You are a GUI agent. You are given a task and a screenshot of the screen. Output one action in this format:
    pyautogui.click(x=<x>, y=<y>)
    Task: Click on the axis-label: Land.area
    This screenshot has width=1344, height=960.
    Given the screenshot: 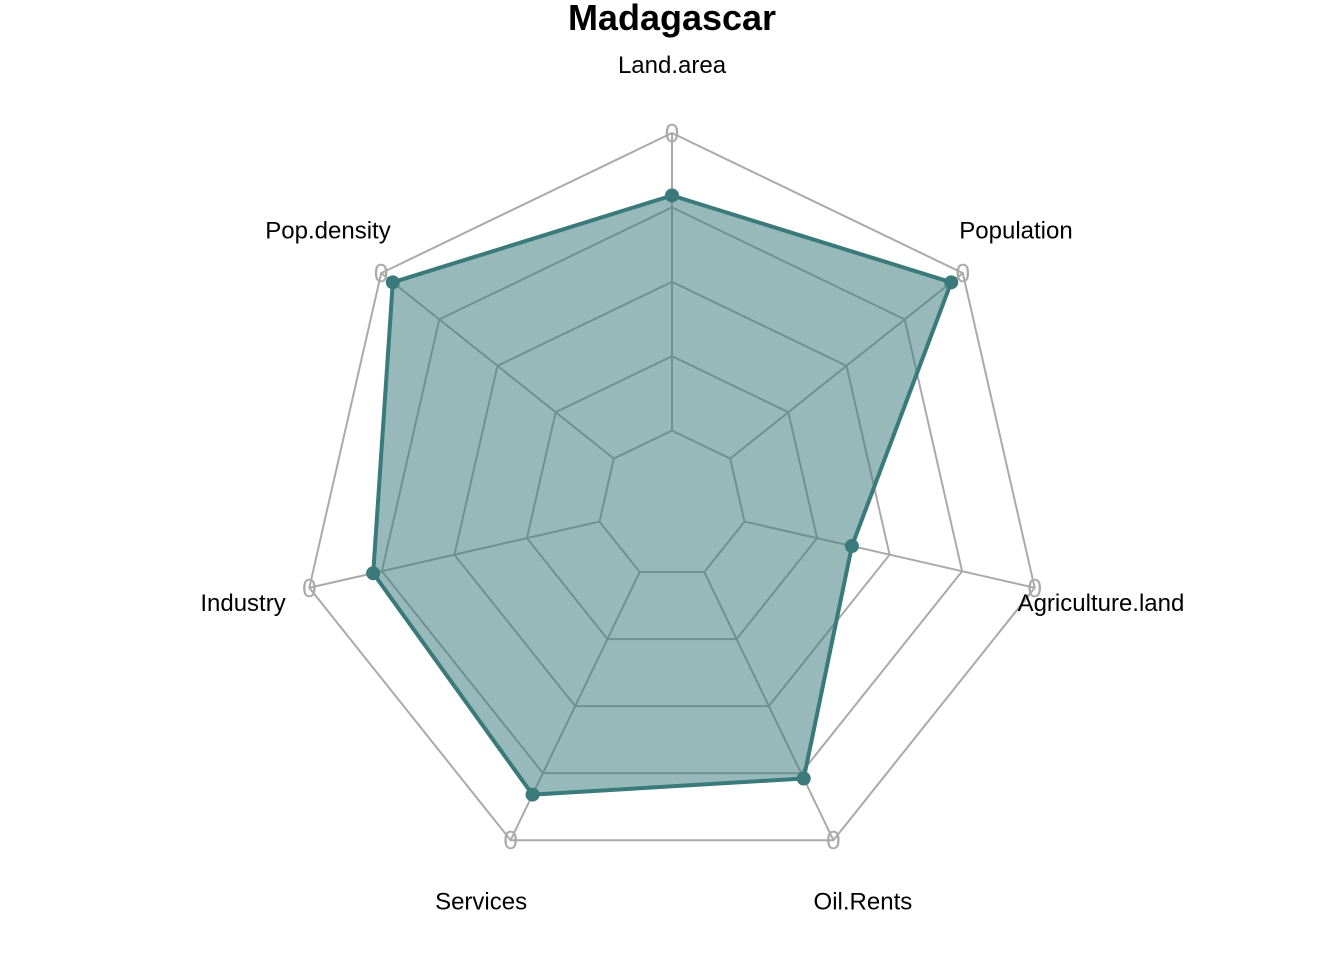 What is the action you would take?
    pyautogui.click(x=672, y=65)
    